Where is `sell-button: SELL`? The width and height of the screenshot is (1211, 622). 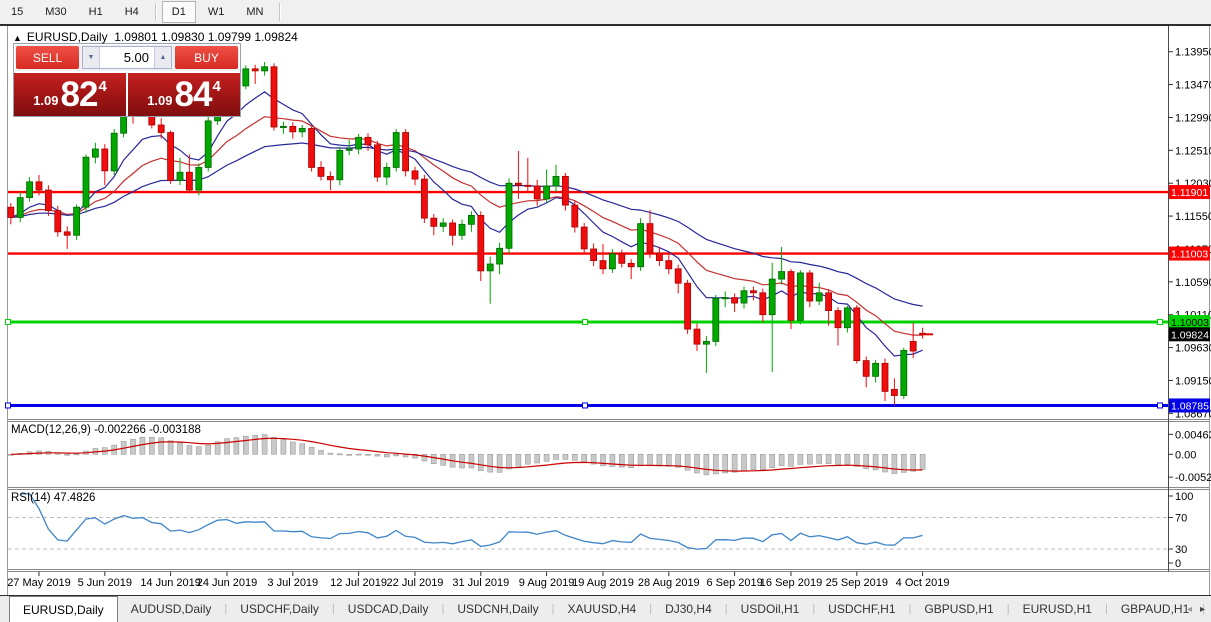 sell-button: SELL is located at coordinates (47, 57).